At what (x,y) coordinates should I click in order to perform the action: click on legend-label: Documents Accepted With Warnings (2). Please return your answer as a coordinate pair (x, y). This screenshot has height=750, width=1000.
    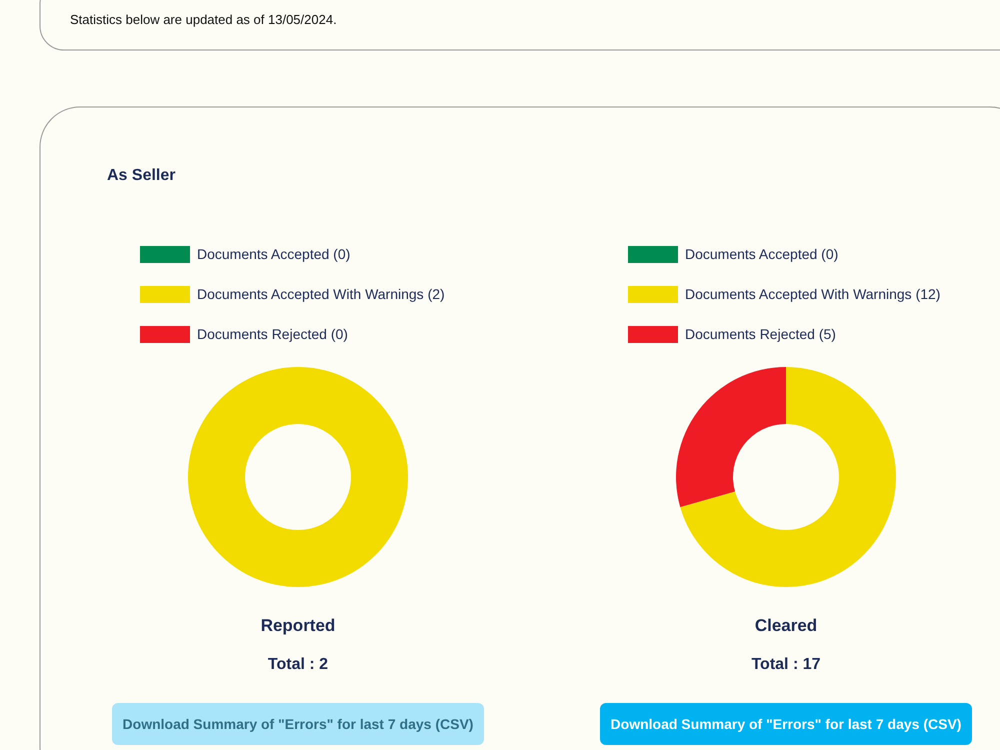
    Looking at the image, I should click on (321, 294).